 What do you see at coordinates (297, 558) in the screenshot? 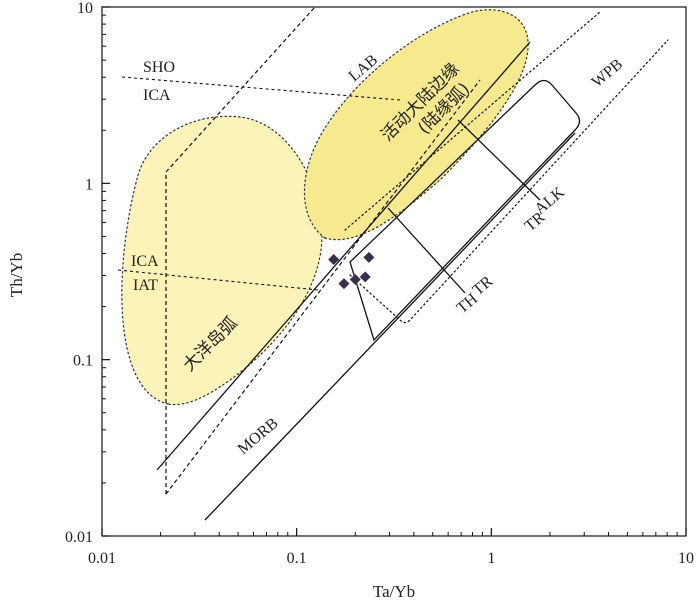
I see `x-tick-label: 0.1` at bounding box center [297, 558].